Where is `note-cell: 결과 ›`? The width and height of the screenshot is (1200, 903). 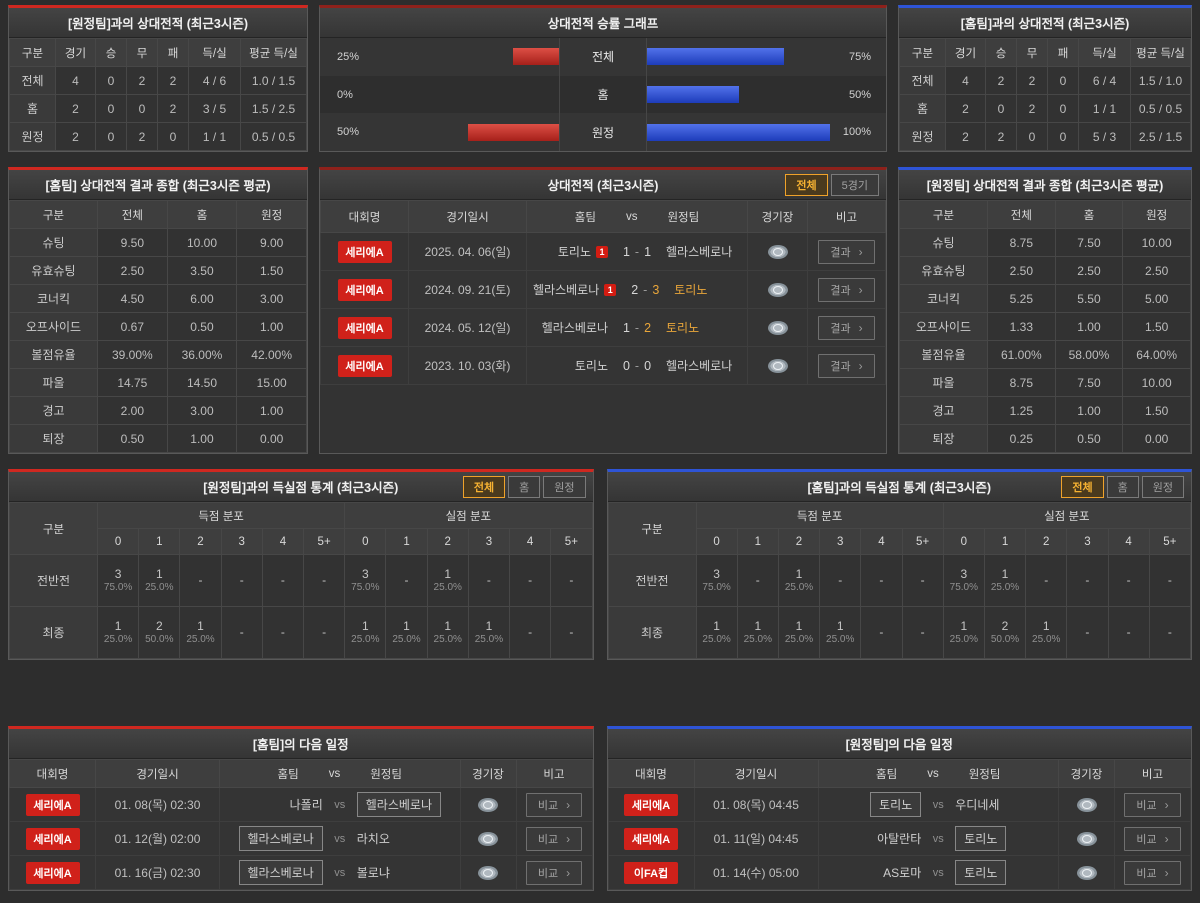
note-cell: 결과 › is located at coordinates (846, 365).